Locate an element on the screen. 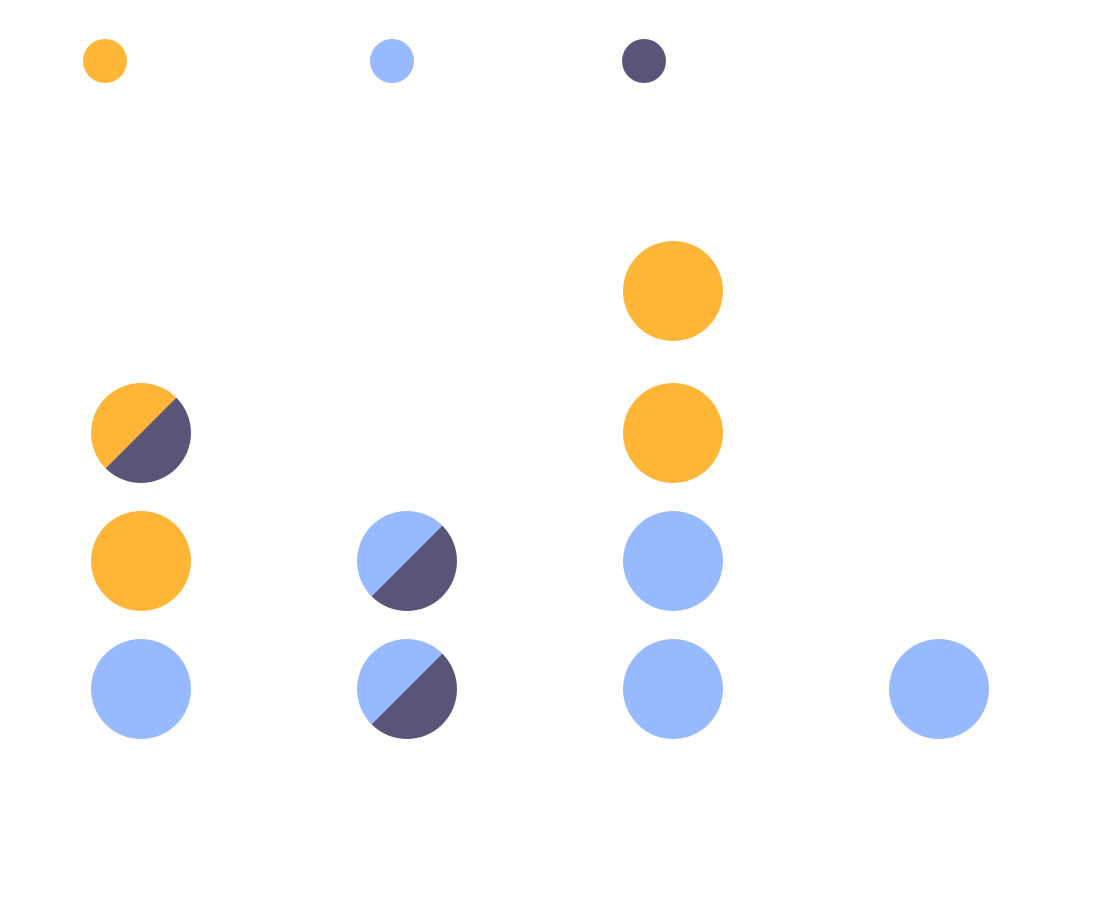 This screenshot has width=1100, height=918. dot-col1-row3 is located at coordinates (141, 433).